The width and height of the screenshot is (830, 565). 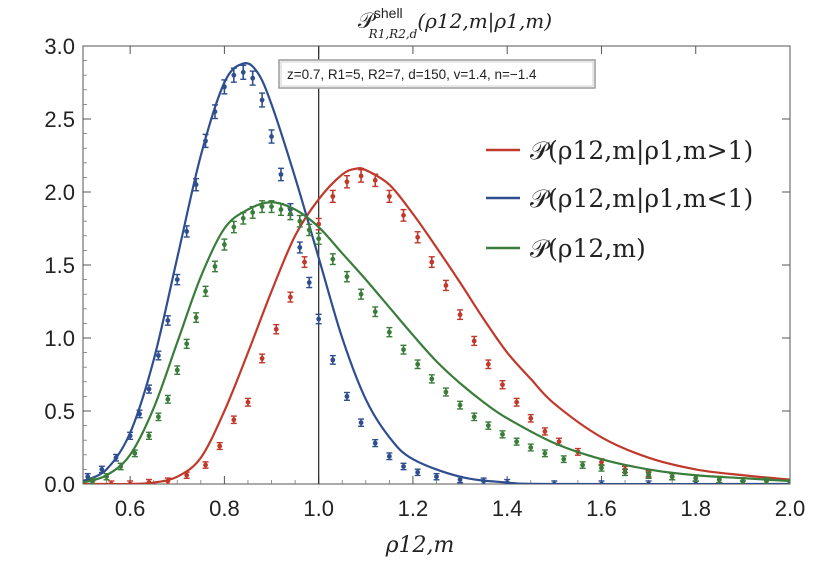 I want to click on legend-label: 𝒫(ρ12,m|ρ1,m>1), so click(x=641, y=151).